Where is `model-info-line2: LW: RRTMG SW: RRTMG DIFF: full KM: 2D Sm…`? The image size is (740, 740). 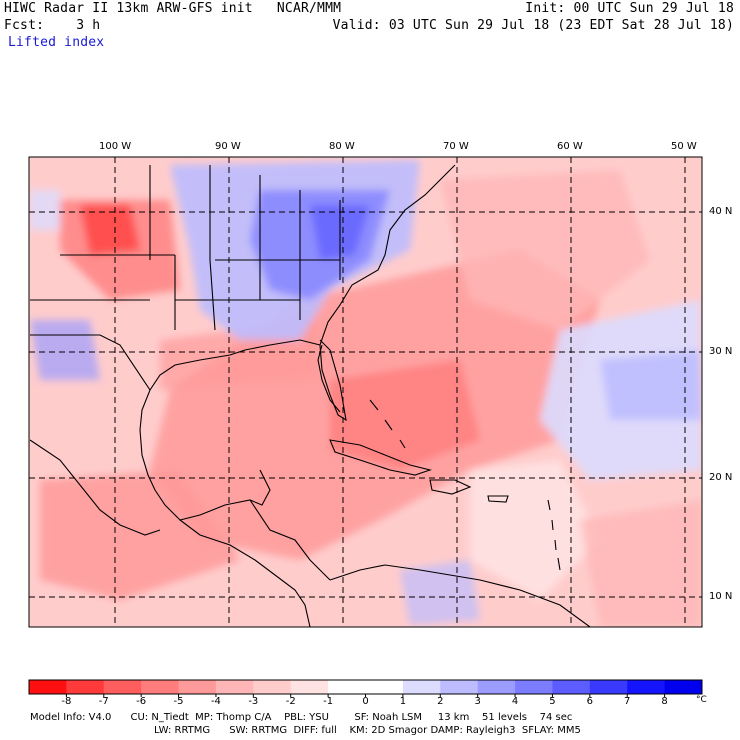 model-info-line2: LW: RRTMG SW: RRTMG DIFF: full KM: 2D Sm… is located at coordinates (367, 730).